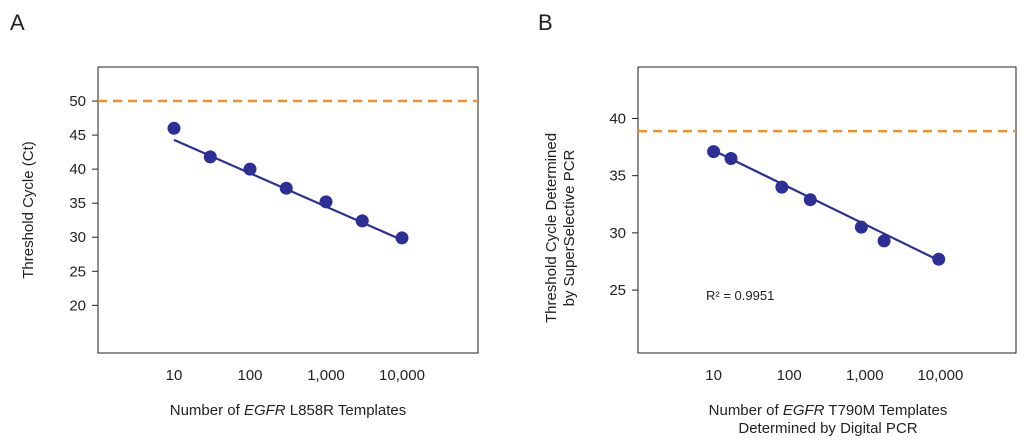  I want to click on x-axis-title-a-gene: EGFR, so click(265, 410).